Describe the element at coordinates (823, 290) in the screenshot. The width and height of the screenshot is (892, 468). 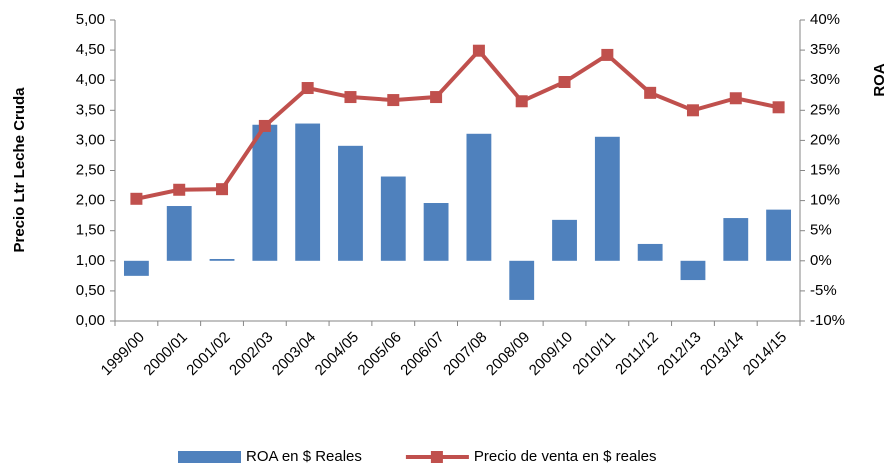
I see `y2-tick-label: -5%` at that location.